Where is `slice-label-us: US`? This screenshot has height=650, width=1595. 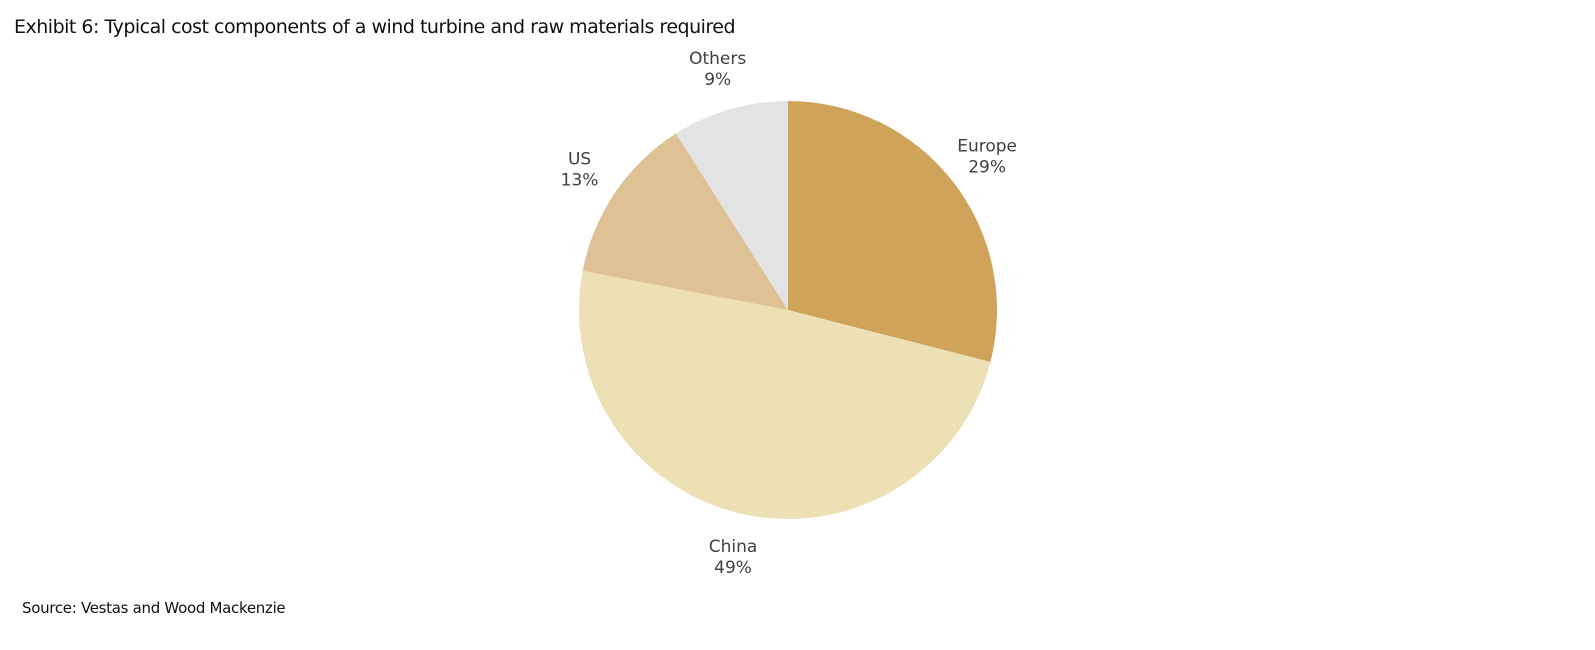 slice-label-us: US is located at coordinates (579, 159).